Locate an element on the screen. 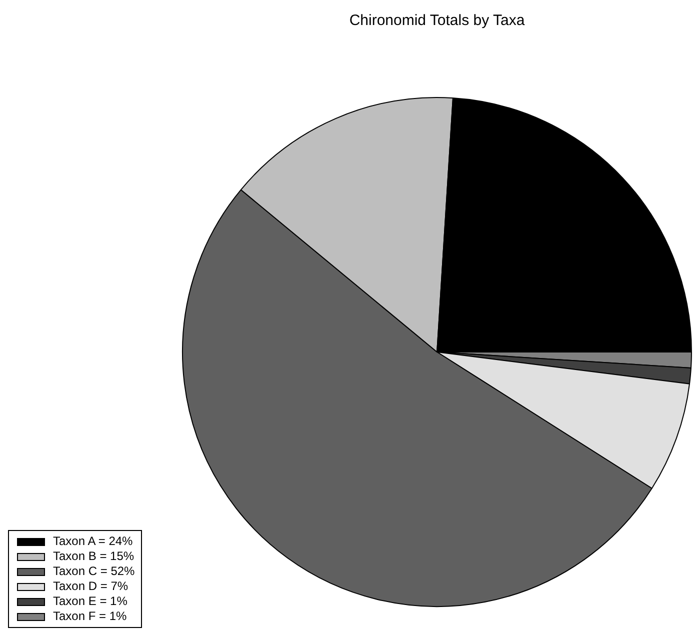 The width and height of the screenshot is (693, 630). legend-label: Taxon B = 15% is located at coordinates (93, 556).